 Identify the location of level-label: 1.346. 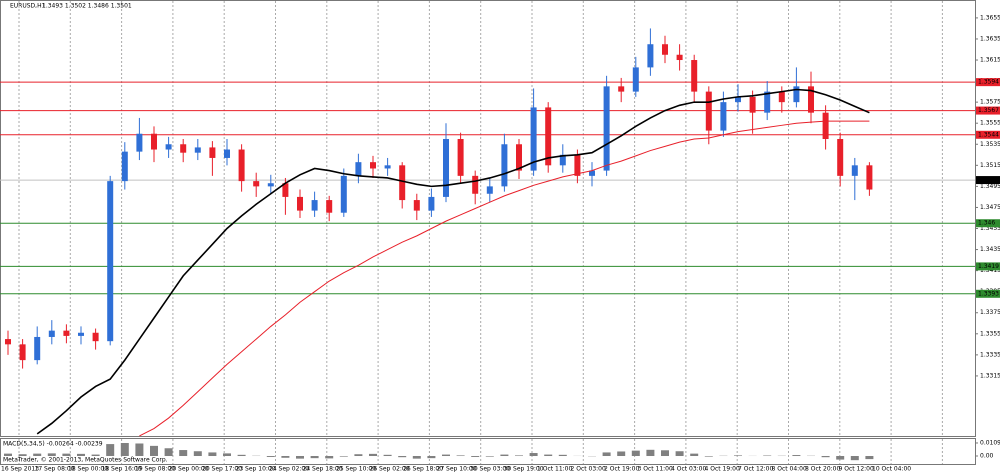
(986, 223).